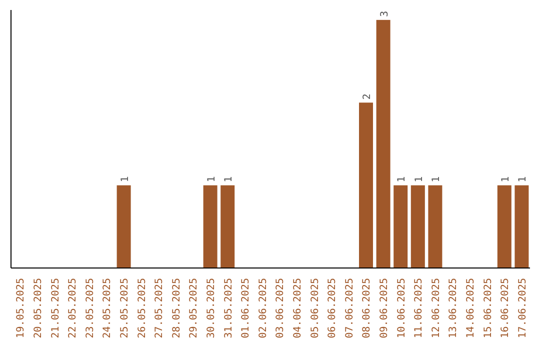 This screenshot has width=540, height=340. What do you see at coordinates (522, 308) in the screenshot?
I see `x-tick-label: 17.06.2025` at bounding box center [522, 308].